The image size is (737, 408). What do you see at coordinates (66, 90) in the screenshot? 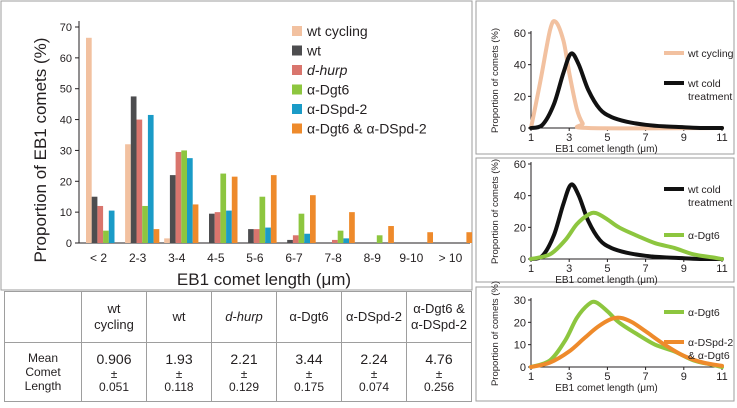
I see `main-y-tick-label: 50` at bounding box center [66, 90].